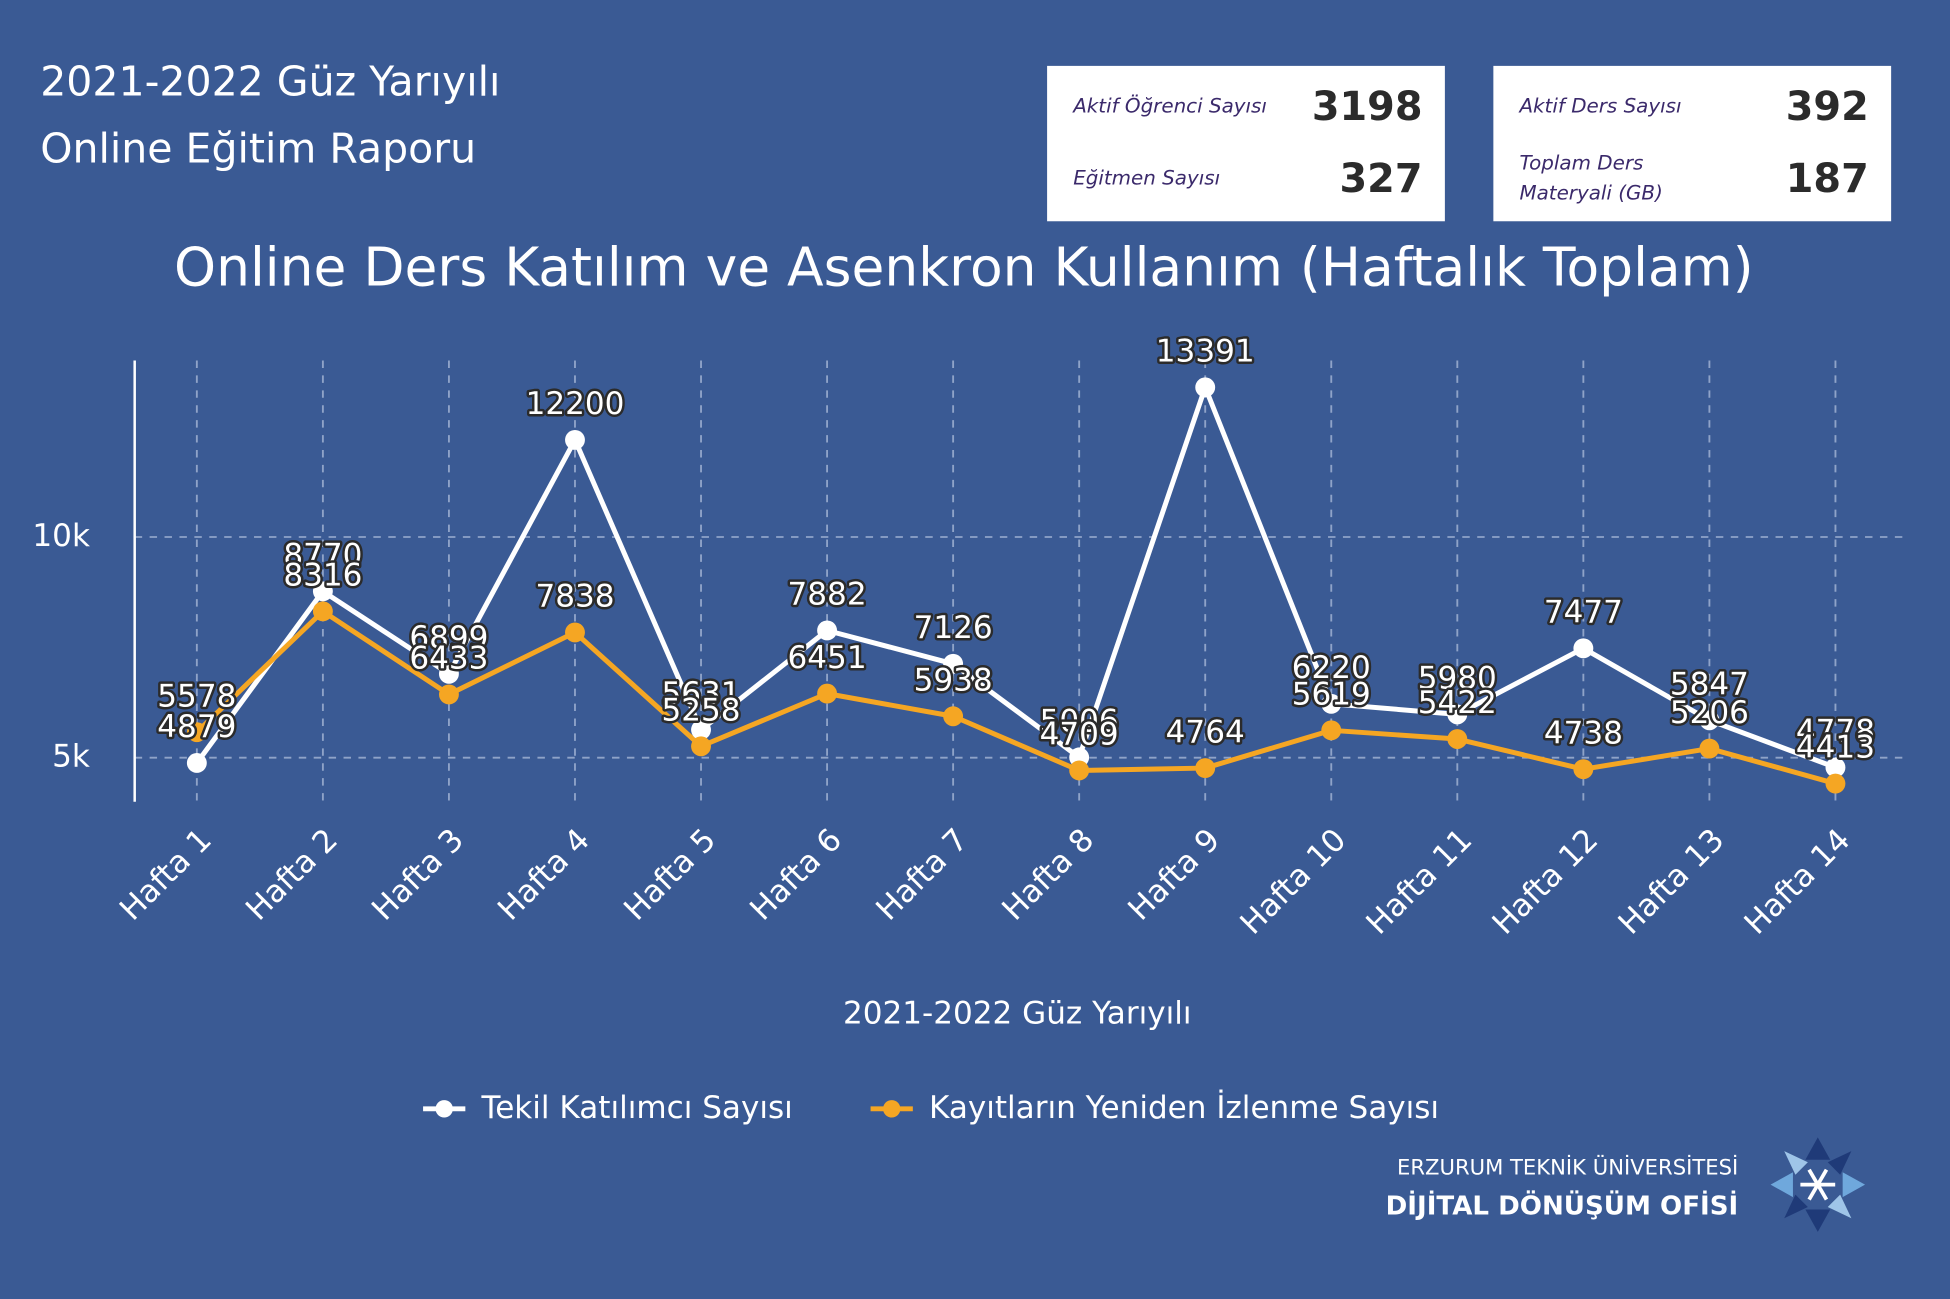 The width and height of the screenshot is (1950, 1299). I want to click on y-tick-label: 5k, so click(71, 757).